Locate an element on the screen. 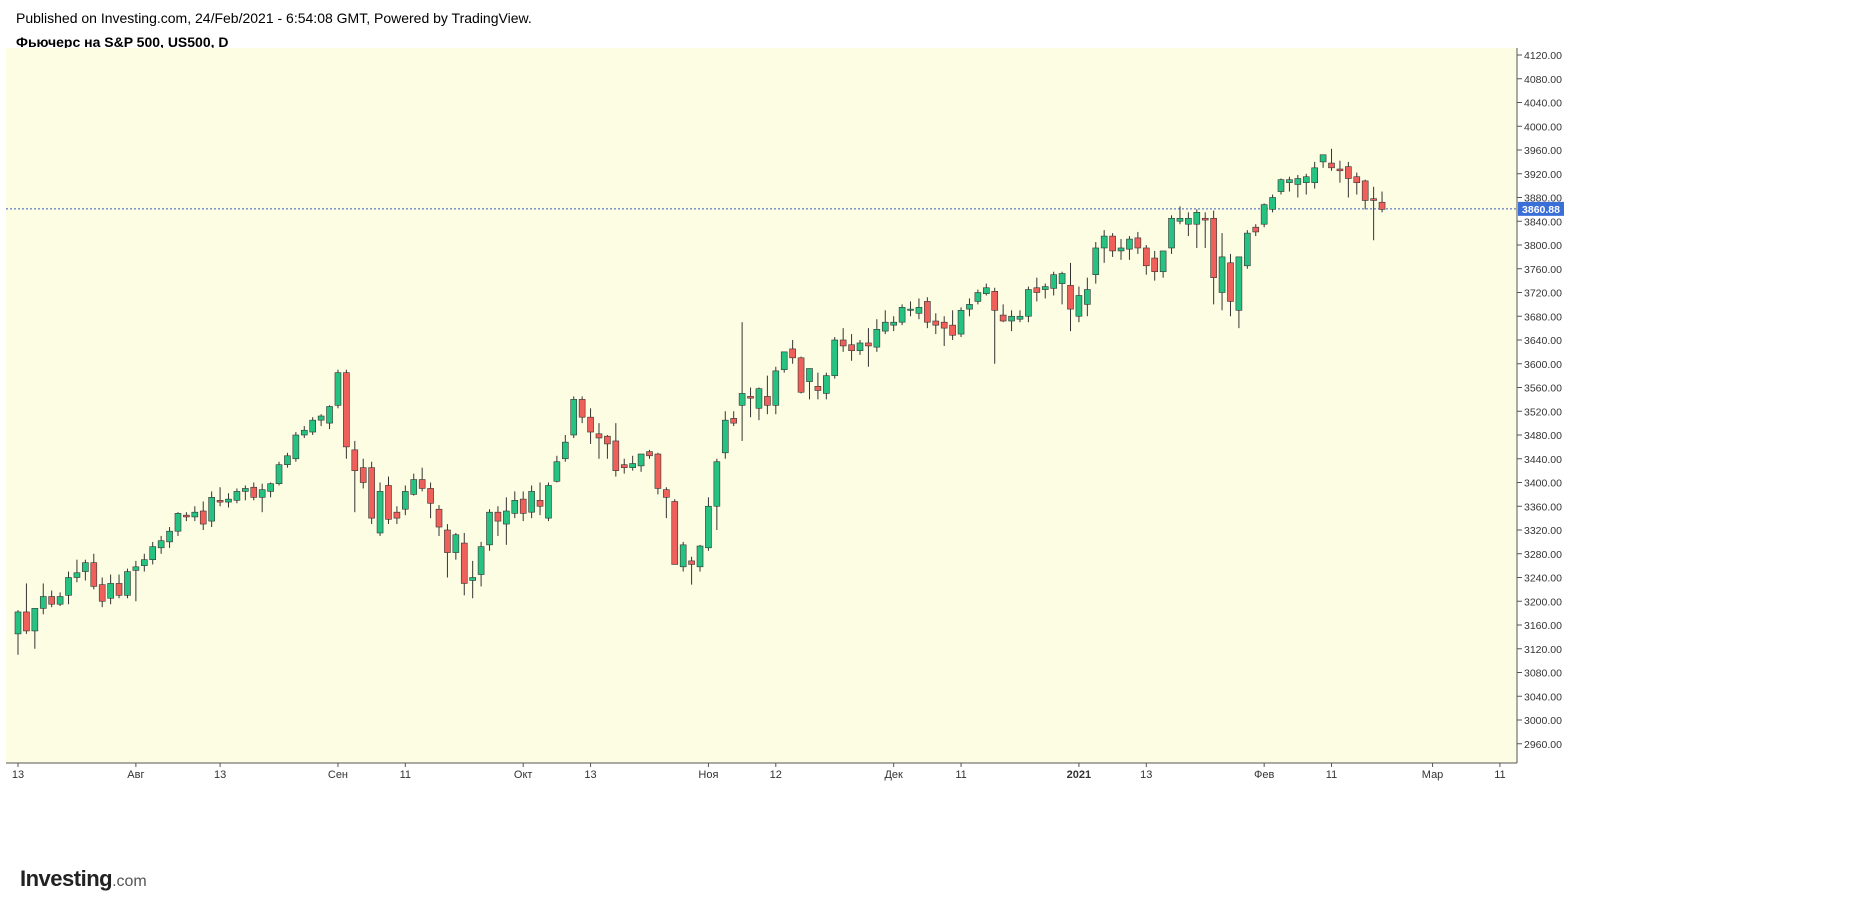  x-tick-label: Ноя is located at coordinates (708, 775).